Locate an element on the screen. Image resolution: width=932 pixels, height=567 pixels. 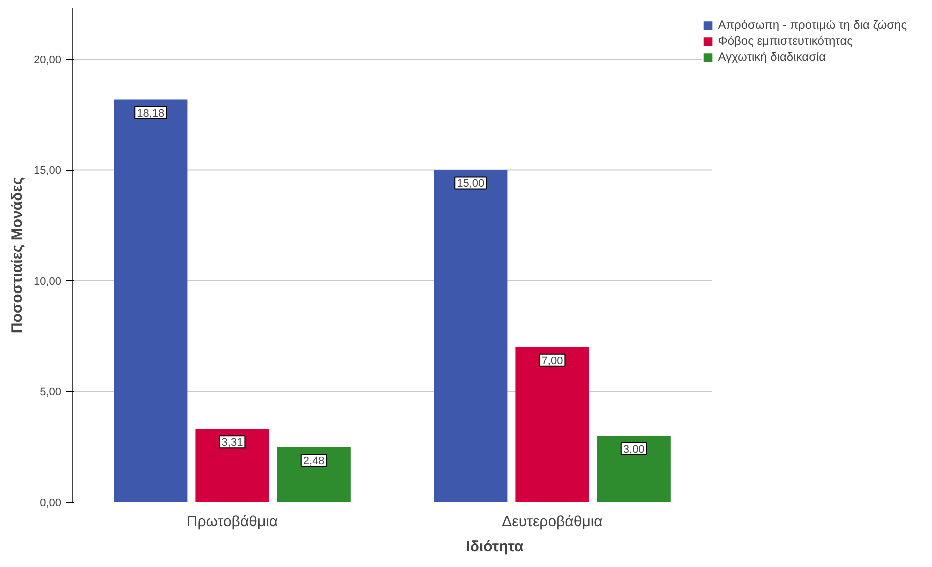
x-tick-label: Δευτεροβάθμια is located at coordinates (553, 522).